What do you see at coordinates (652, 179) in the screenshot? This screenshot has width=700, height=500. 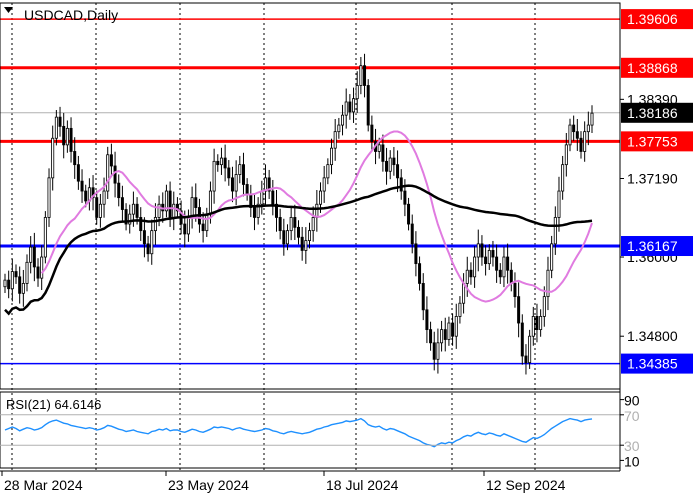 I see `price-tick-label: 1.37190` at bounding box center [652, 179].